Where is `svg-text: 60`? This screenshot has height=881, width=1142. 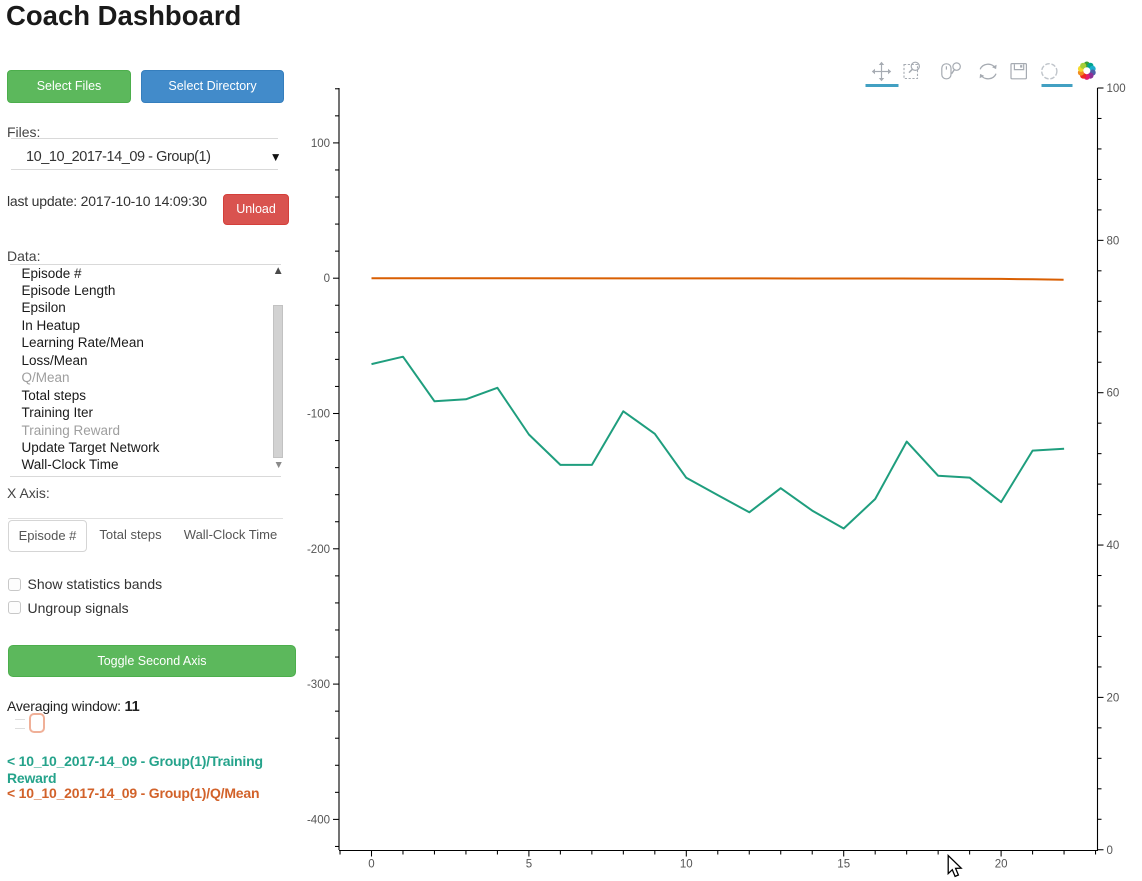 svg-text: 60 is located at coordinates (1113, 394).